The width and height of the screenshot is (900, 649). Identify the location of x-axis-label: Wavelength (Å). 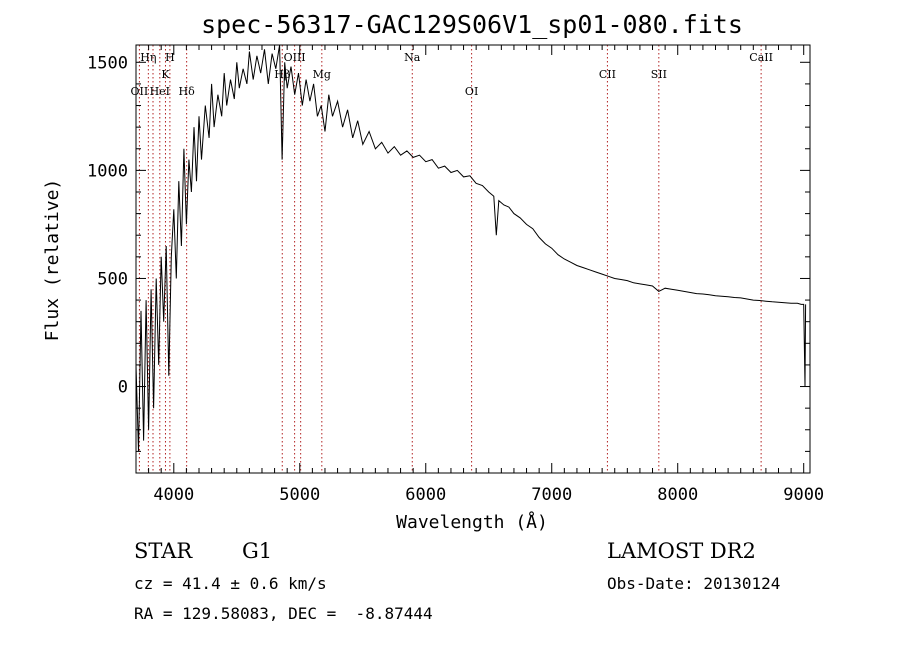
(472, 522).